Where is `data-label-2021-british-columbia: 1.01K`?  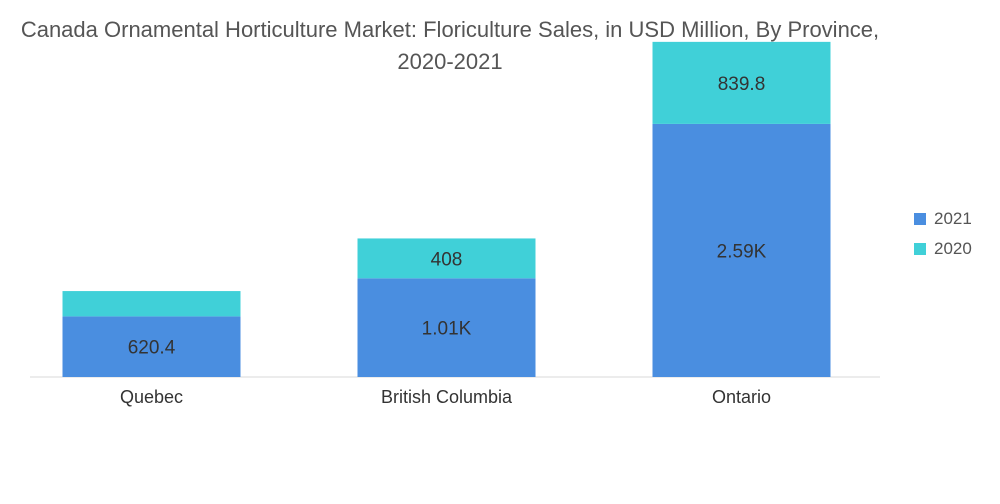 data-label-2021-british-columbia: 1.01K is located at coordinates (447, 329).